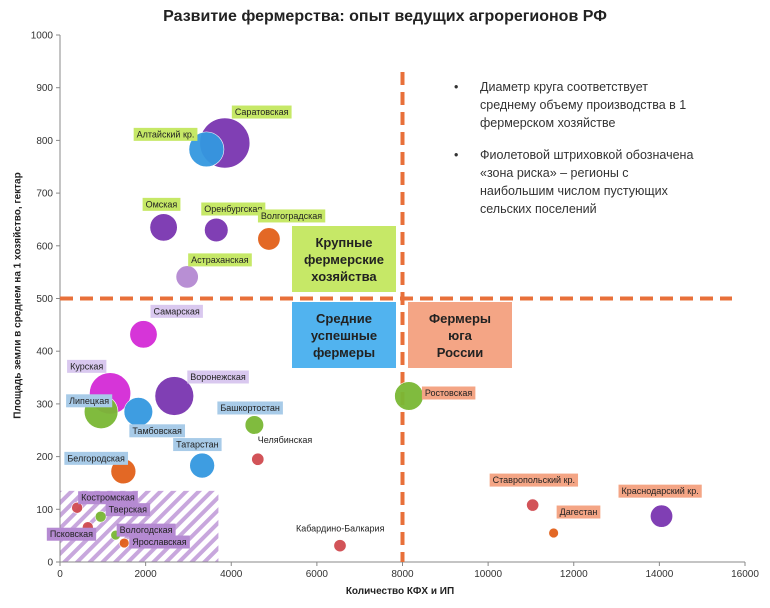 The width and height of the screenshot is (770, 608). I want to click on point-label: Саратовская, so click(261, 112).